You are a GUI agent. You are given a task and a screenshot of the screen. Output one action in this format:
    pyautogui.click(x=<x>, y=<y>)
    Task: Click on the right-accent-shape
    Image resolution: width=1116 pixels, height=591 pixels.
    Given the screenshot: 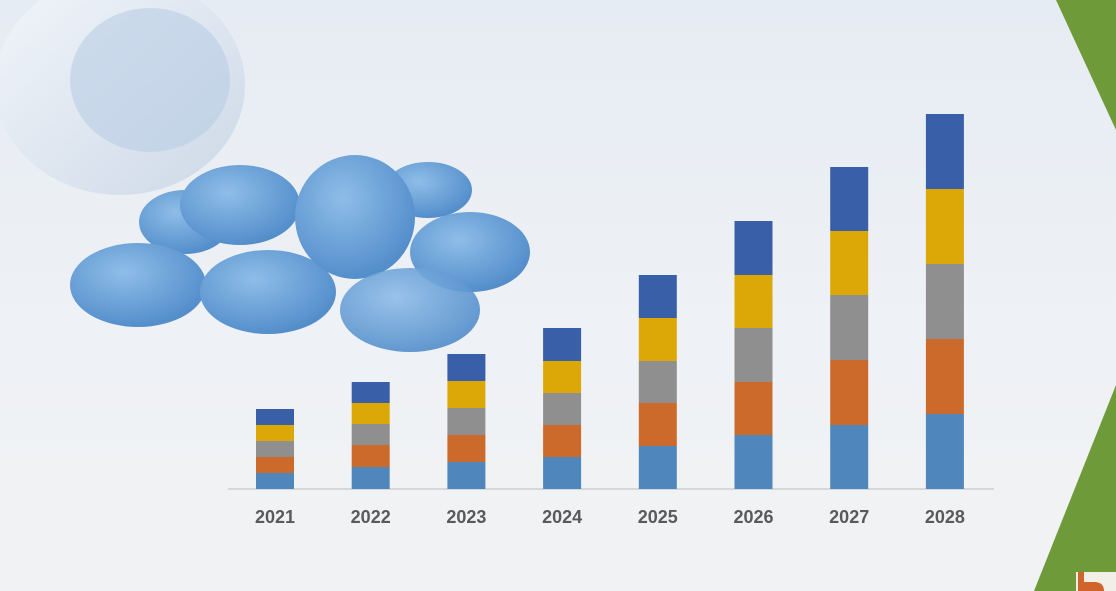 What is the action you would take?
    pyautogui.click(x=1075, y=295)
    